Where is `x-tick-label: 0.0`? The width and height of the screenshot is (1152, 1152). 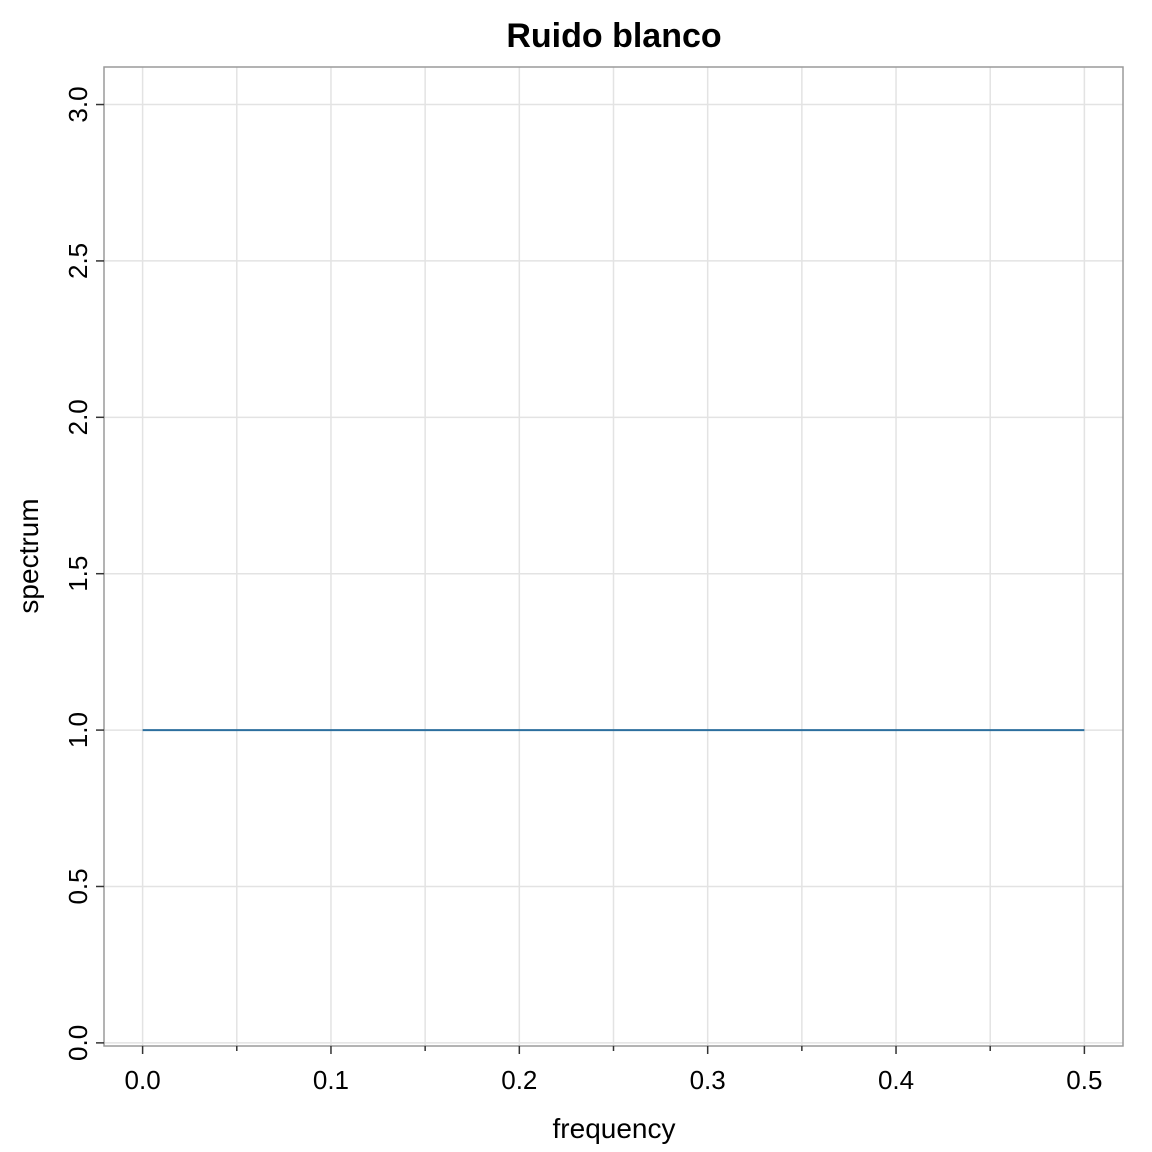 x-tick-label: 0.0 is located at coordinates (143, 1080).